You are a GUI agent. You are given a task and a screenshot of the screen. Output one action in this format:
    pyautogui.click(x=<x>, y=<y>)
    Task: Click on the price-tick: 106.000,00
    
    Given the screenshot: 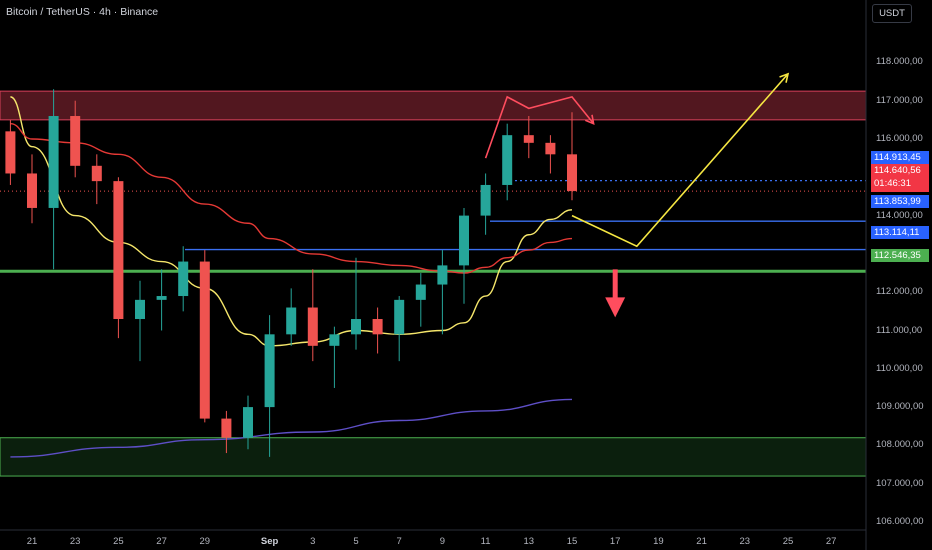 What is the action you would take?
    pyautogui.click(x=900, y=521)
    